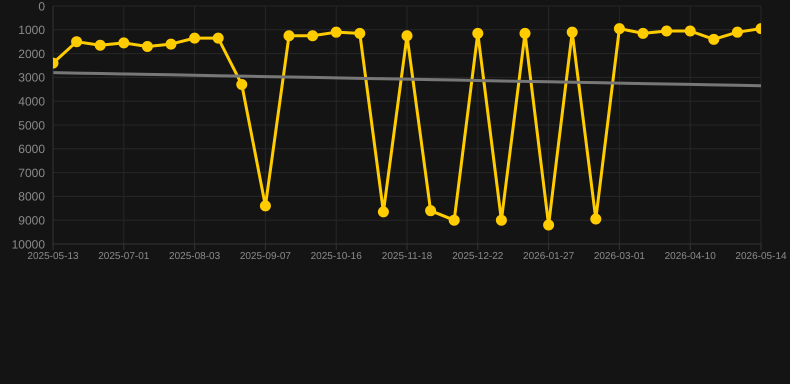  I want to click on y-tick-label: 1000, so click(32, 30).